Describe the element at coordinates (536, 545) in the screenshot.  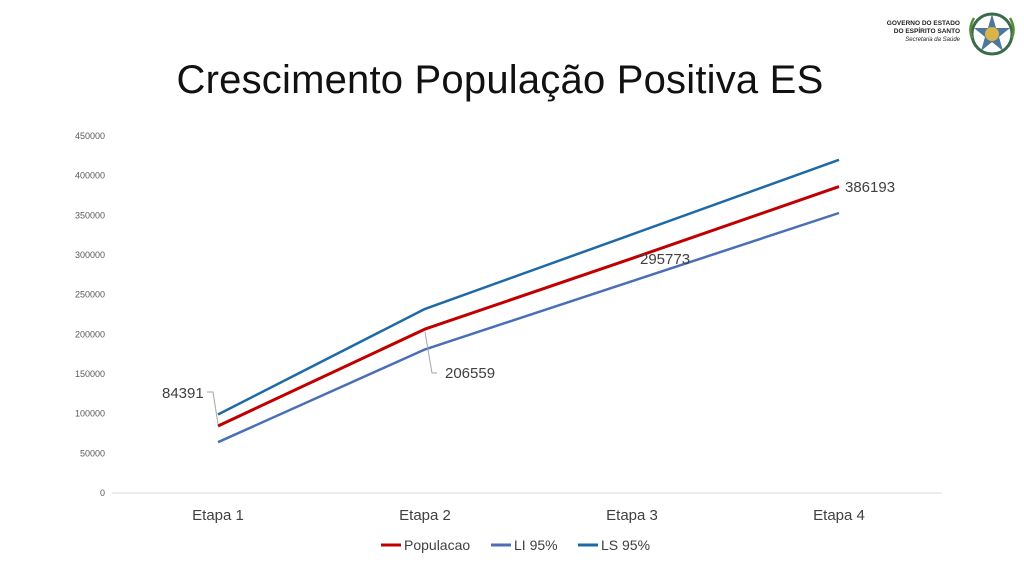
I see `legend-label: LI 95%` at that location.